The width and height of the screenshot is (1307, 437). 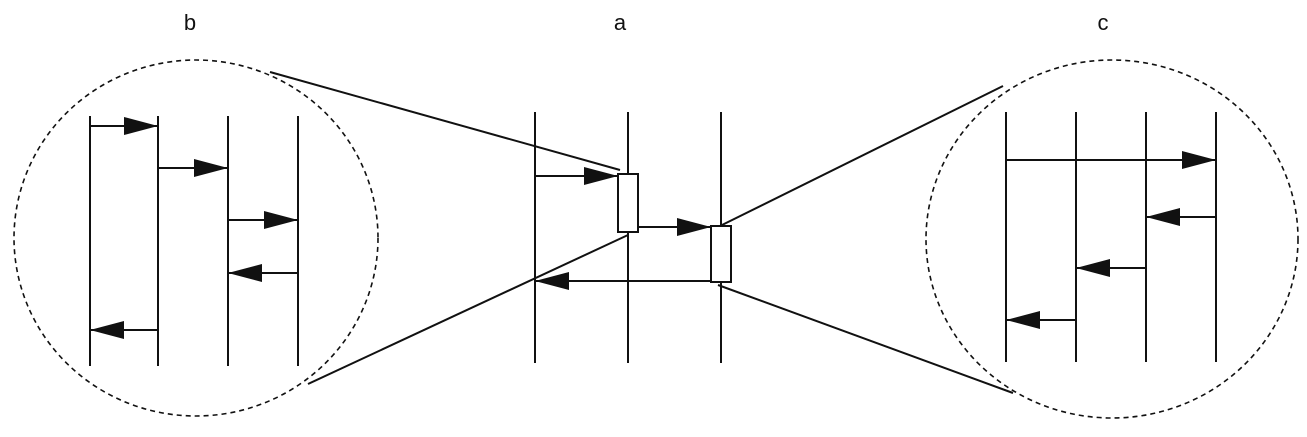 I want to click on panel-label-b: b, so click(x=190, y=22).